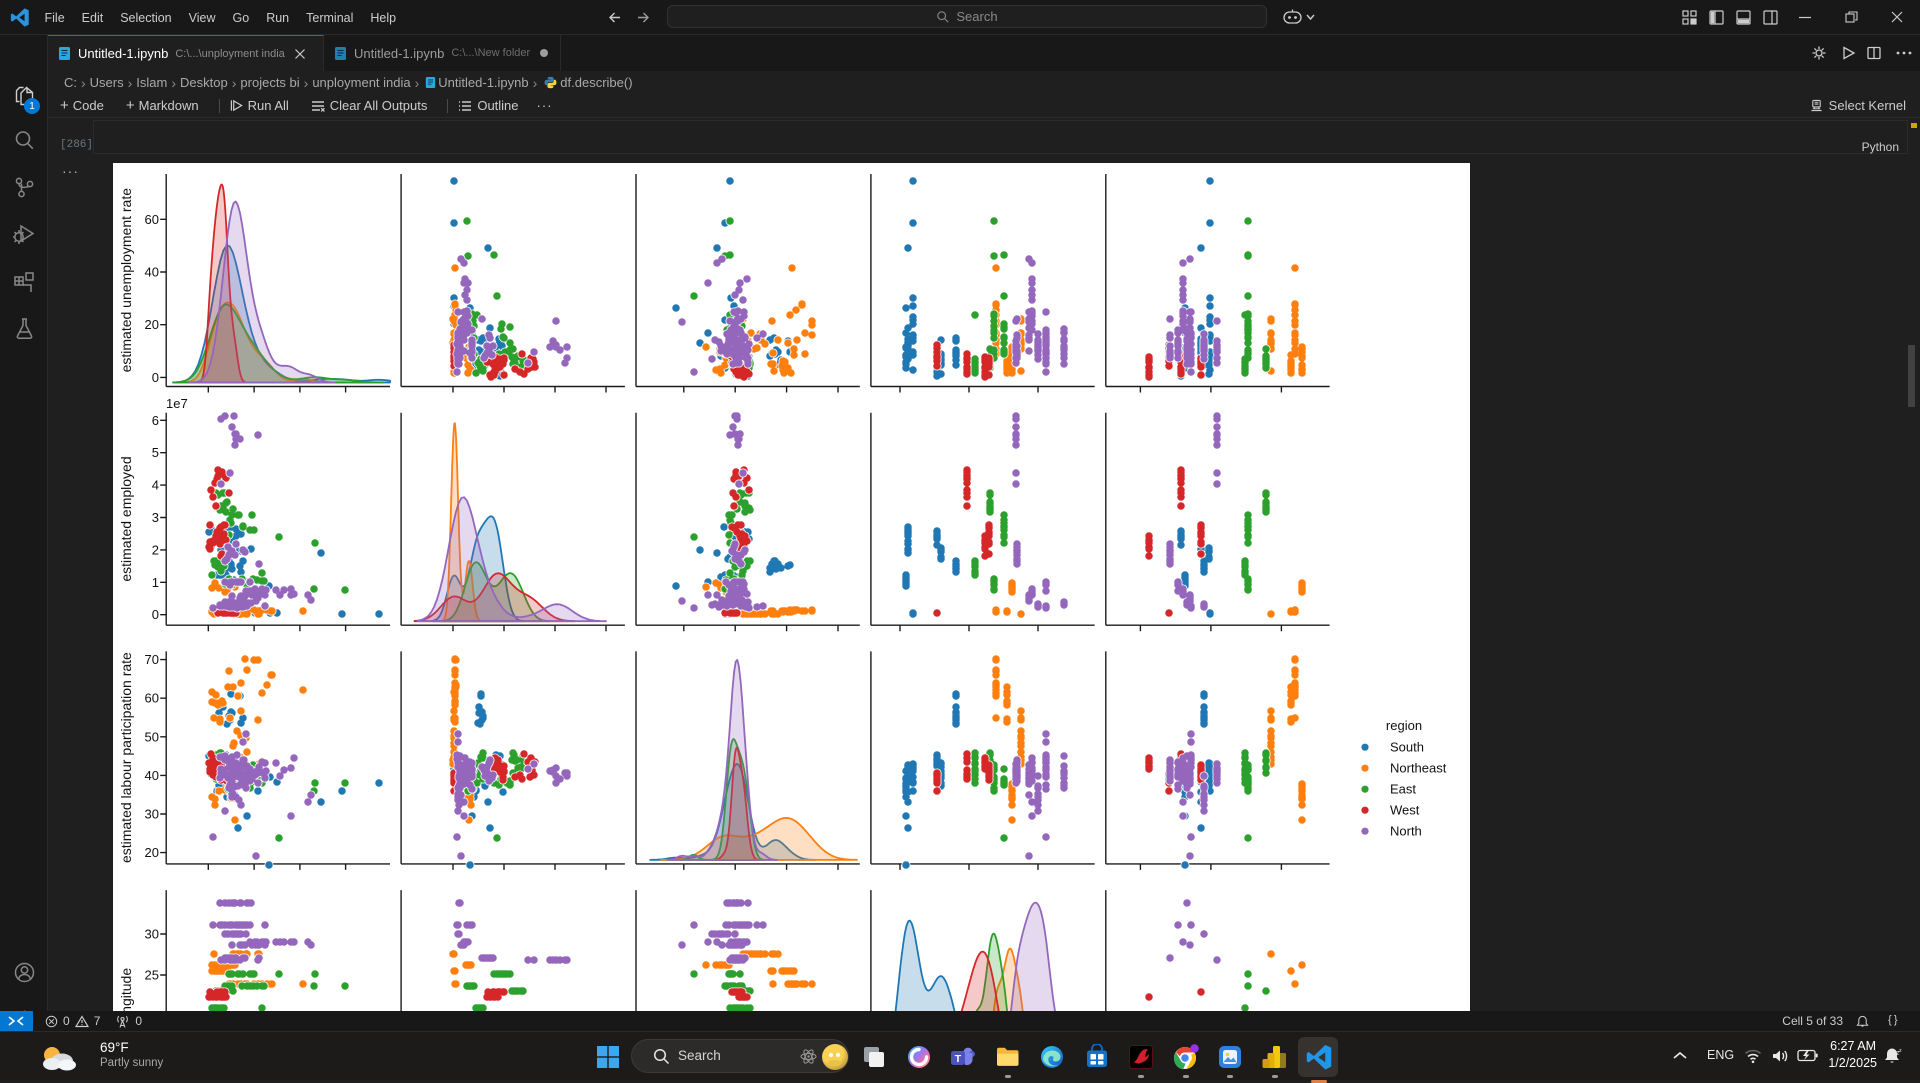  What do you see at coordinates (126, 518) in the screenshot?
I see `svg-text: estimated employed` at bounding box center [126, 518].